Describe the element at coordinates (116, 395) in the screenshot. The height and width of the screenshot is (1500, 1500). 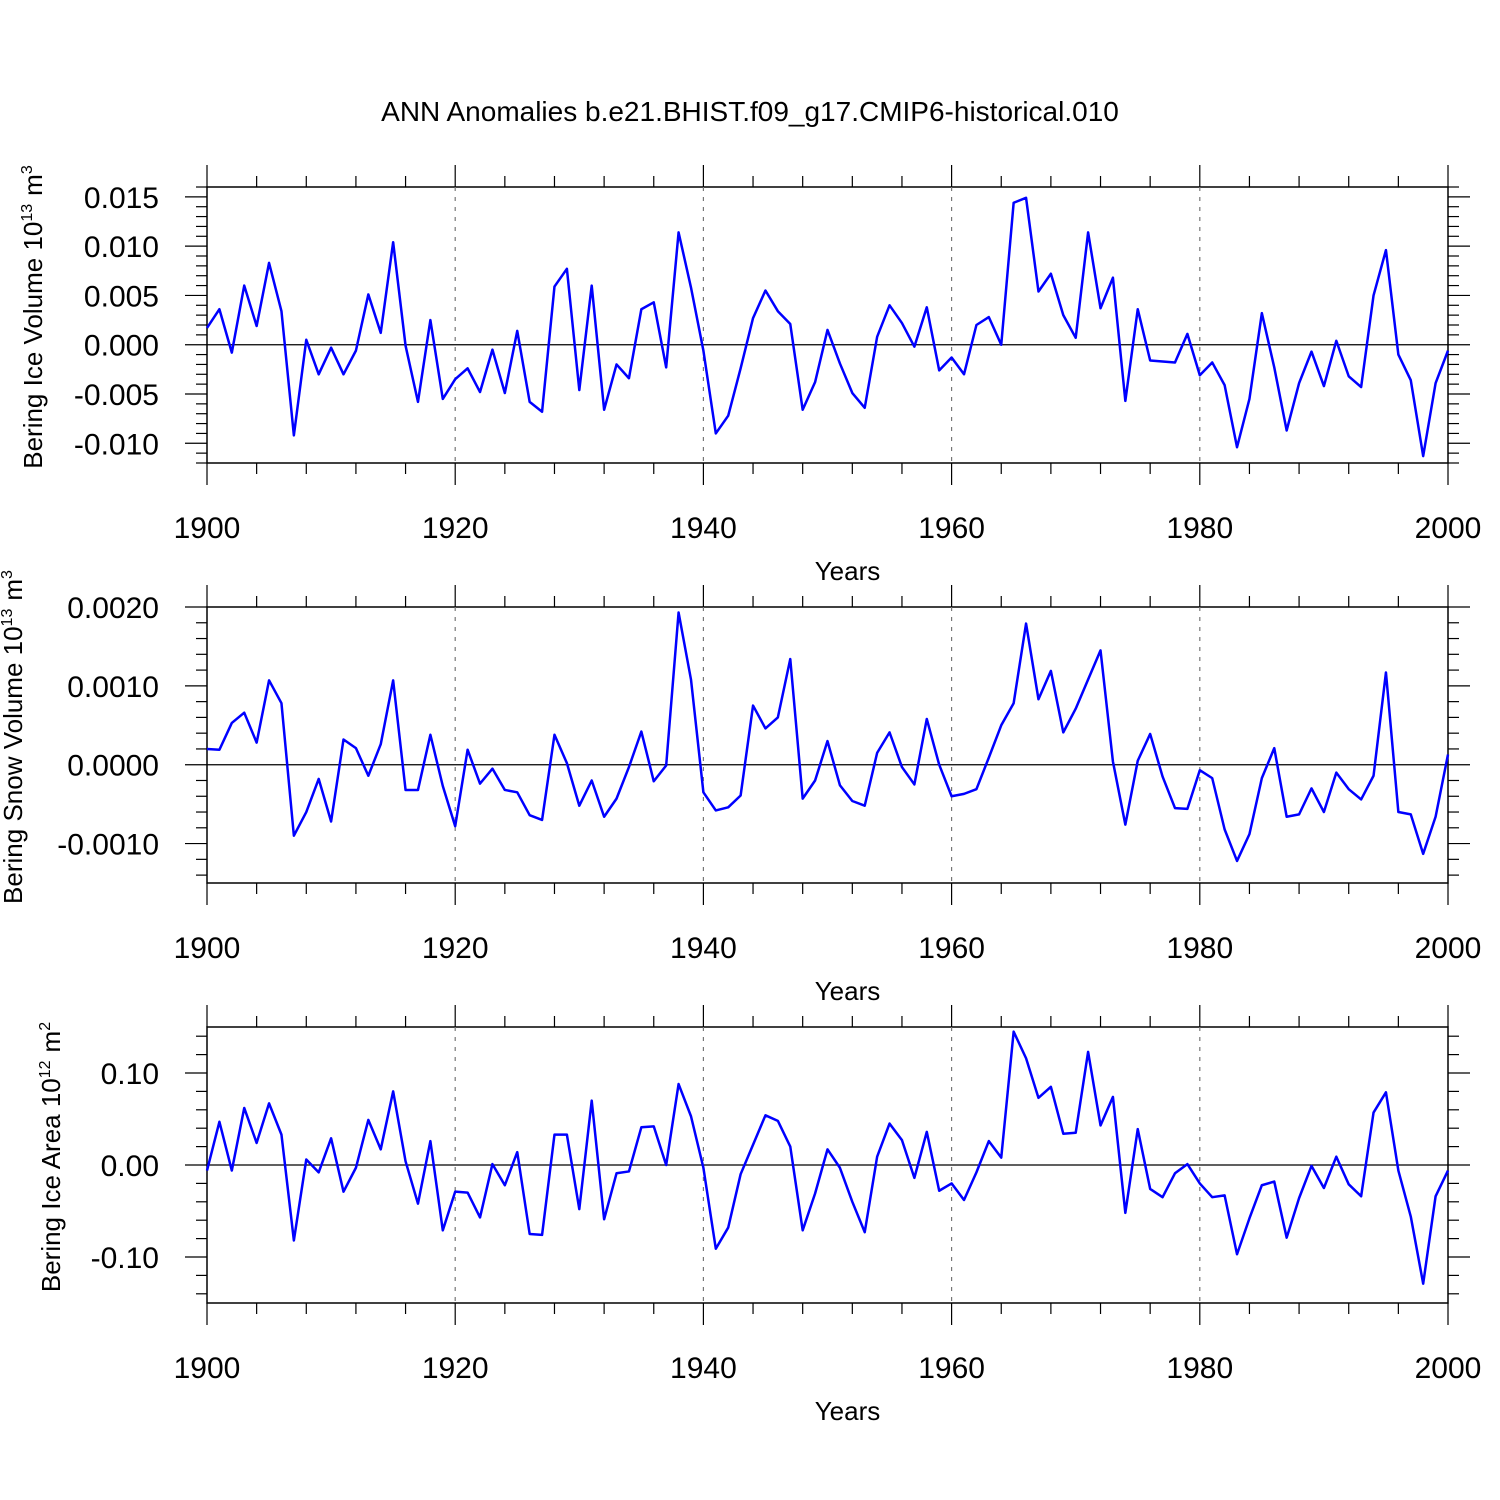
I see `y-tick-label: -0.005` at that location.